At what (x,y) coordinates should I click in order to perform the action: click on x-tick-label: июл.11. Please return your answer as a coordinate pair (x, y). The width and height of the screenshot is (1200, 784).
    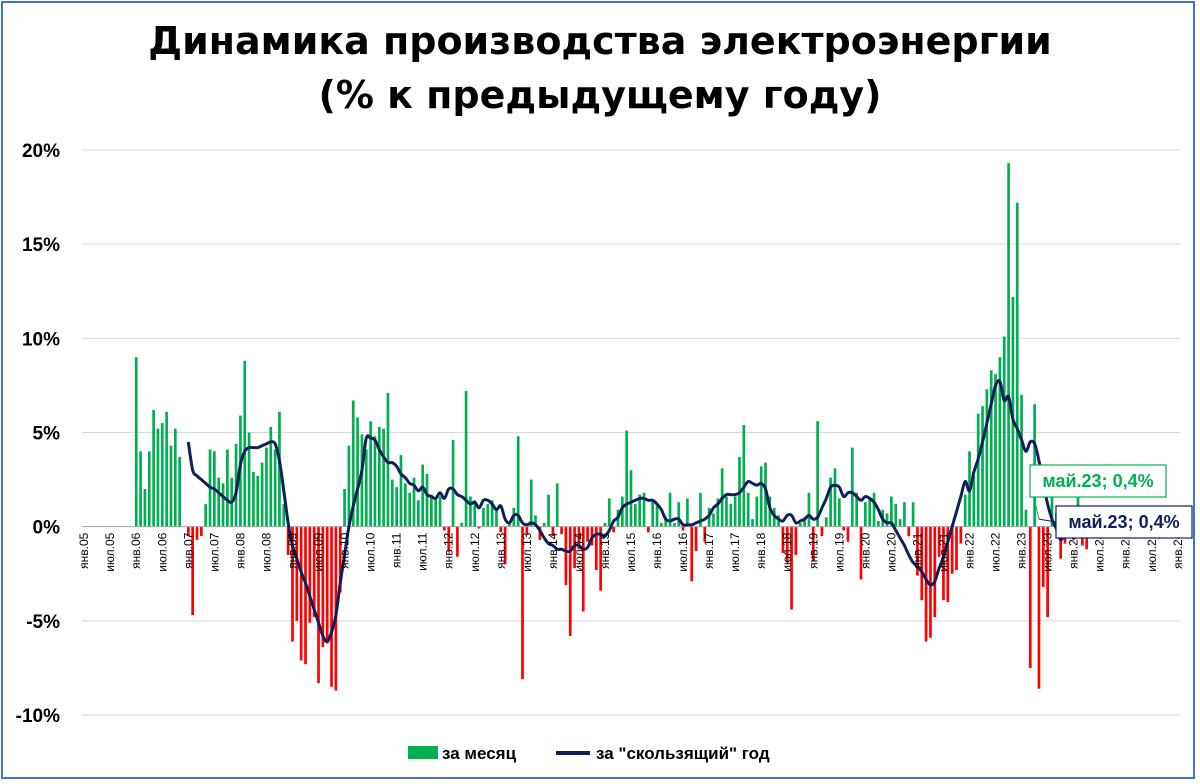
    Looking at the image, I should click on (423, 551).